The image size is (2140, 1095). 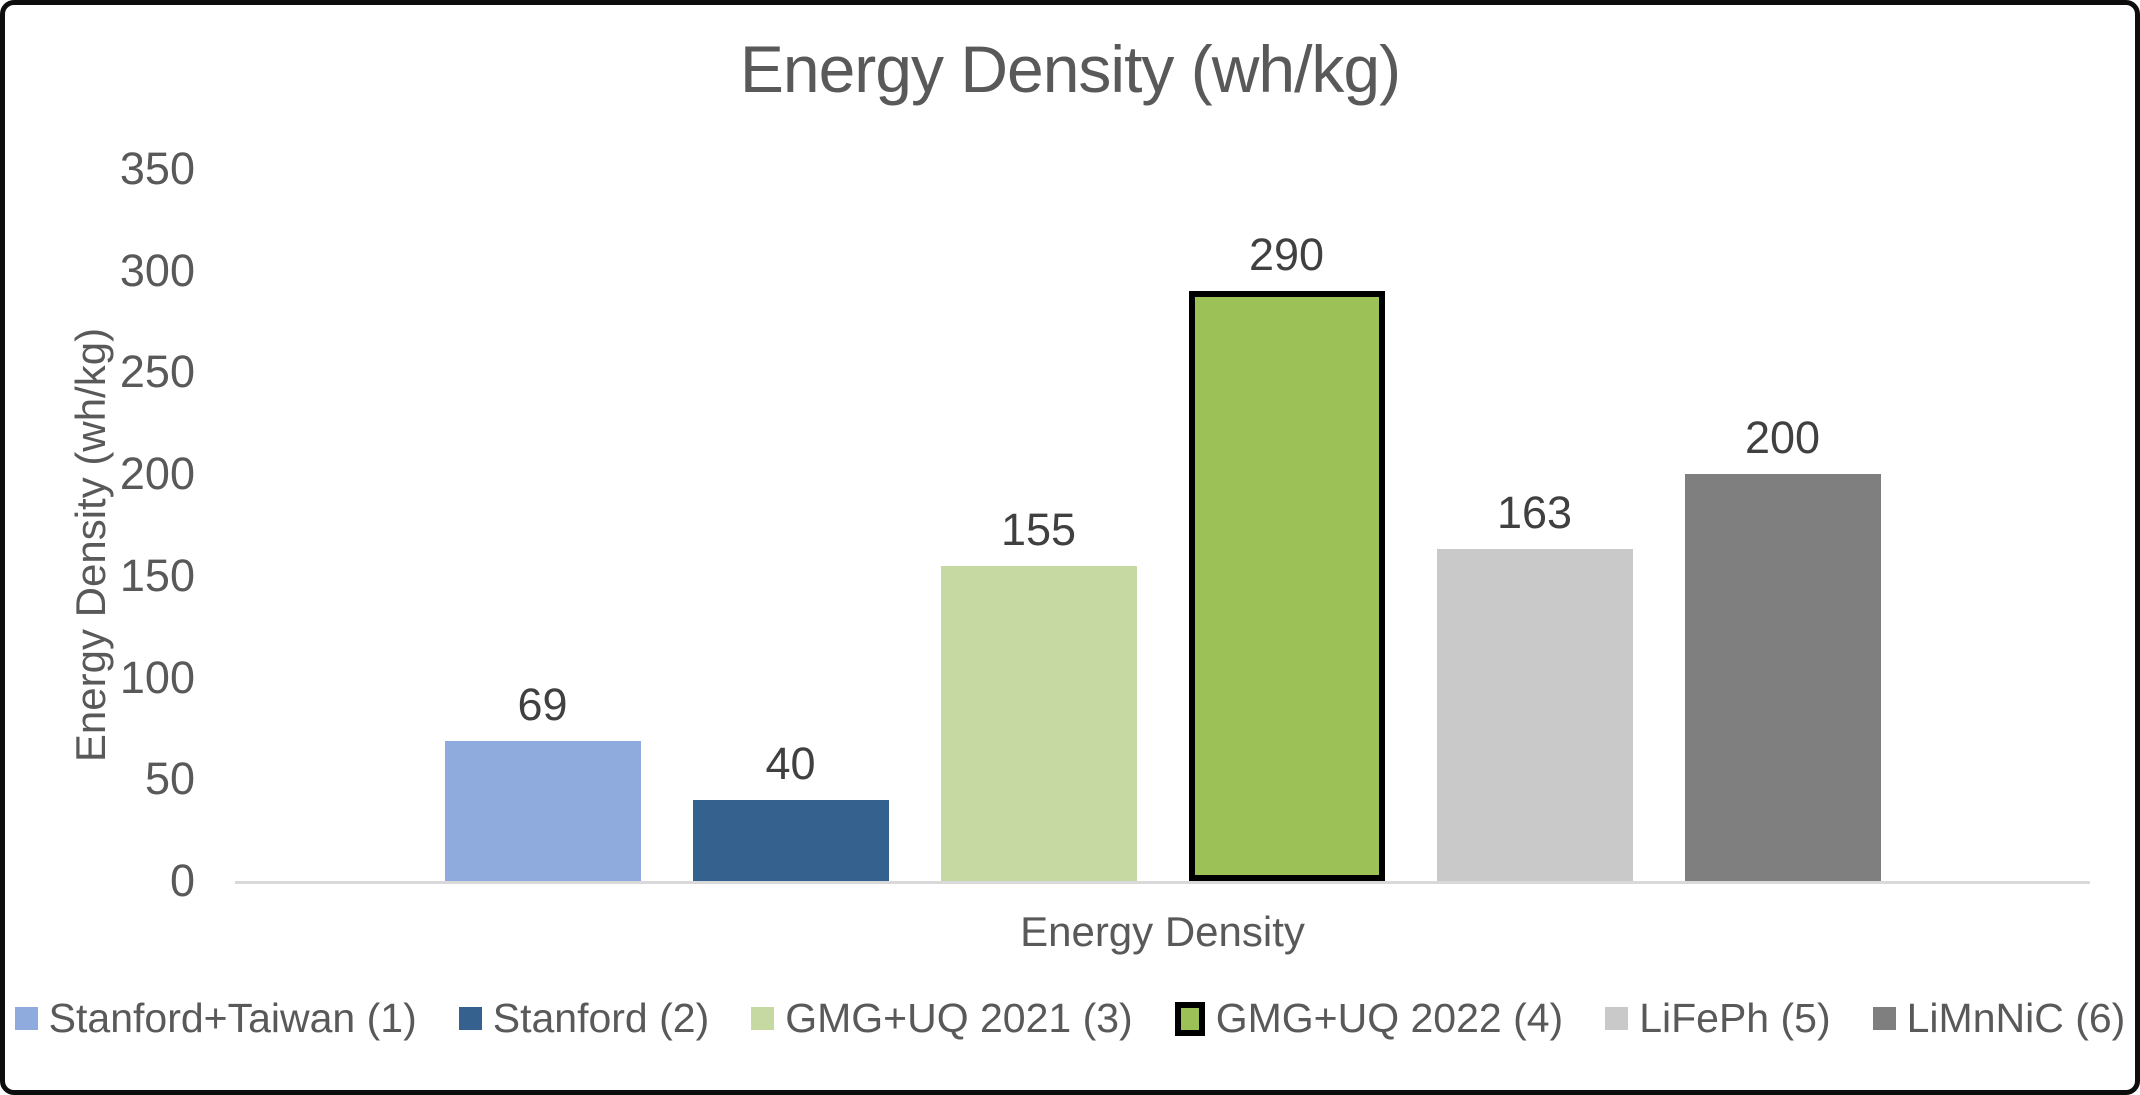 What do you see at coordinates (1286, 255) in the screenshot?
I see `bar-value-label: 290` at bounding box center [1286, 255].